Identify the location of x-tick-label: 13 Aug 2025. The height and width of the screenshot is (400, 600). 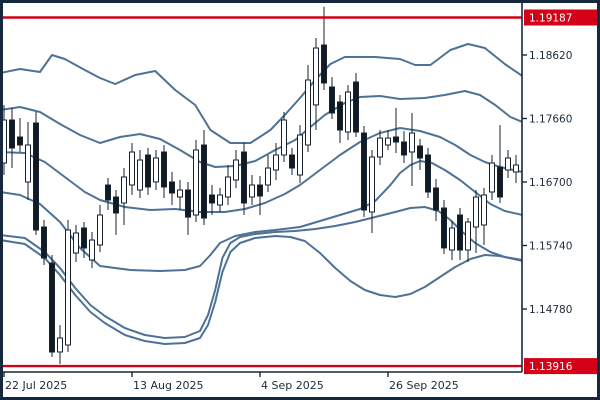
(168, 385).